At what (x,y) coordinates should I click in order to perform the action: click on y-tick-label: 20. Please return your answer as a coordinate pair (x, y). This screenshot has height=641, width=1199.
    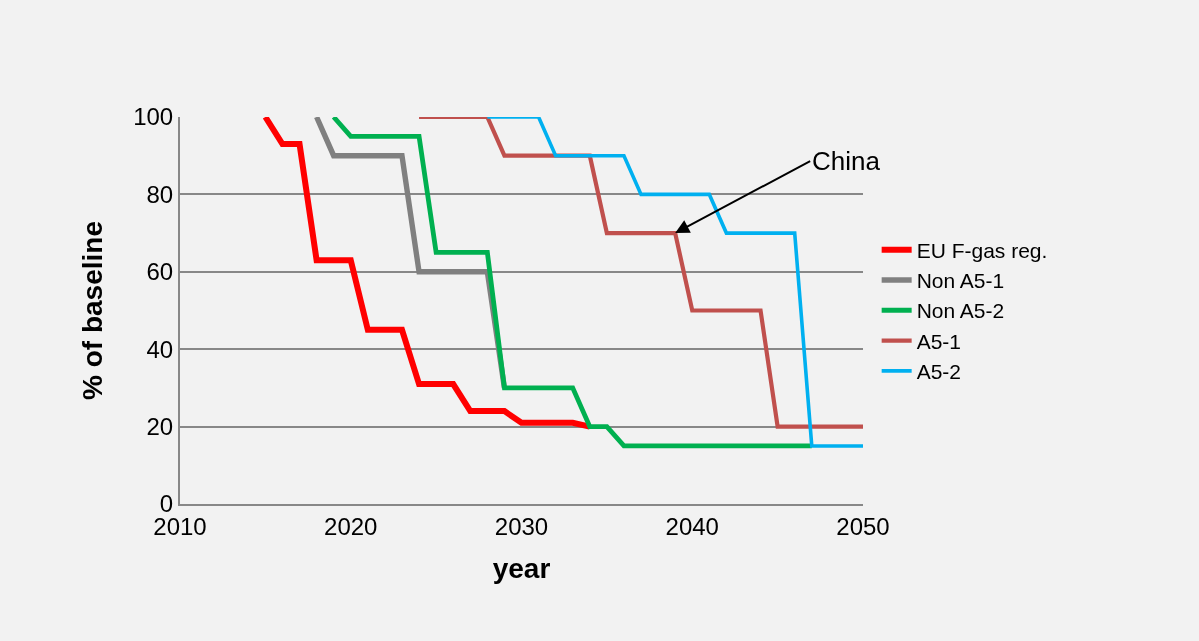
    Looking at the image, I should click on (160, 426).